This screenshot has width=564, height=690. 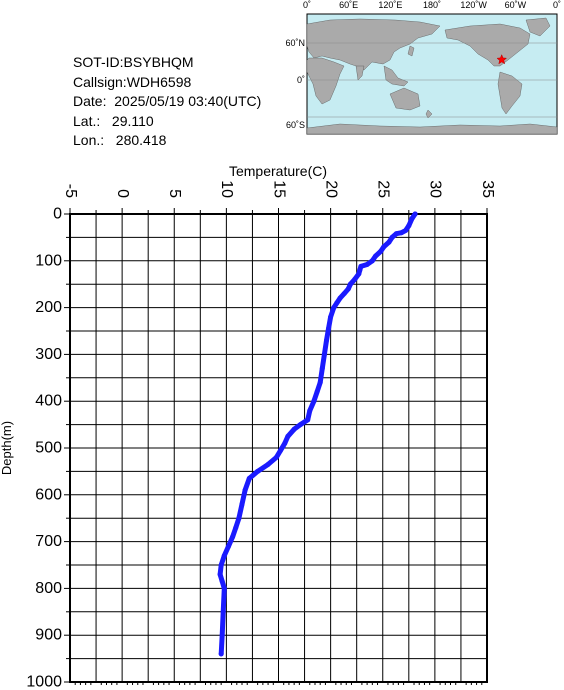 I want to click on y-tick-label: 1000, so click(x=44, y=682).